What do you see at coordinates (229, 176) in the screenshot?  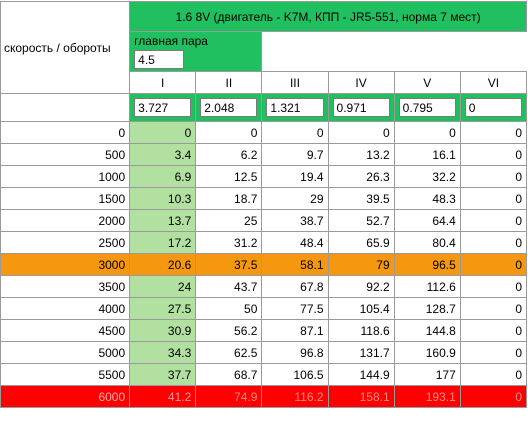 I see `speed-cell: 12.5` at bounding box center [229, 176].